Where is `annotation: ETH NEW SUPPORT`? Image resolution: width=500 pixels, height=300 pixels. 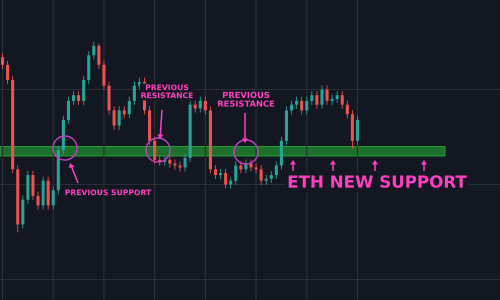
annotation: ETH NEW SUPPORT is located at coordinates (377, 181).